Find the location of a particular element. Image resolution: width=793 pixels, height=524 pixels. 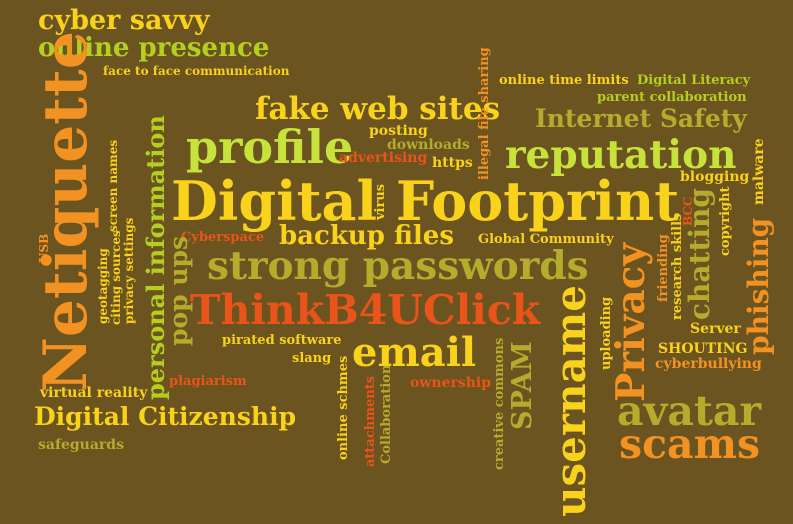

word-friending: friending is located at coordinates (663, 268).